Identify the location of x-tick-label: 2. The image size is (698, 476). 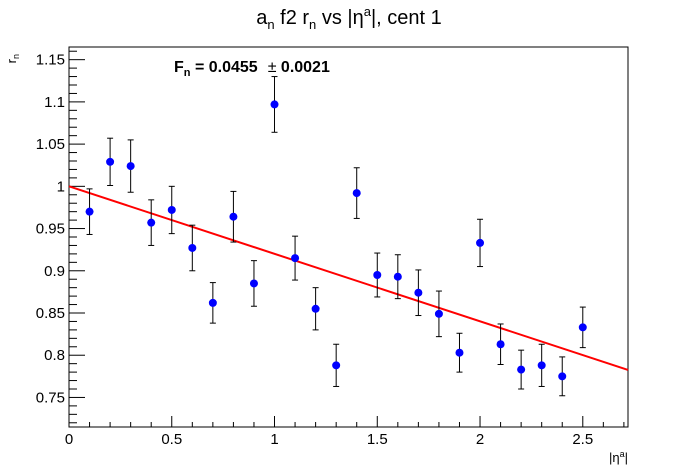
(480, 439).